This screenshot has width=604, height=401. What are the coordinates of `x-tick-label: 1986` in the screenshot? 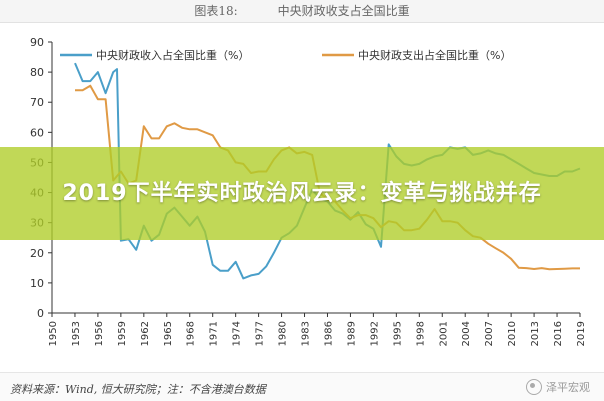 It's located at (328, 333).